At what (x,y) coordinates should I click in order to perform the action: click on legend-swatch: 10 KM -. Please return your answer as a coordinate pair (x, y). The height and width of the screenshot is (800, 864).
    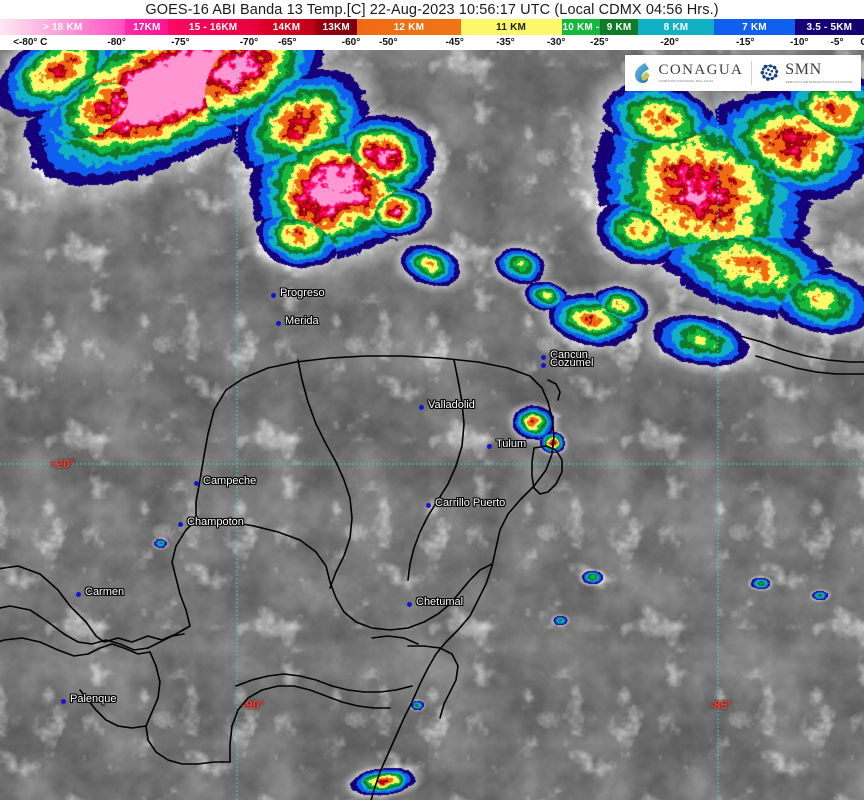
    Looking at the image, I should click on (581, 27).